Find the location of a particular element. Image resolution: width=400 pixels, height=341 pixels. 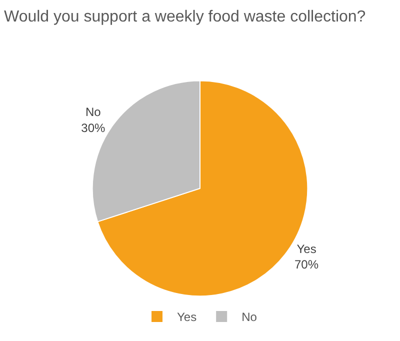

data-label: Yes 70% is located at coordinates (306, 257).